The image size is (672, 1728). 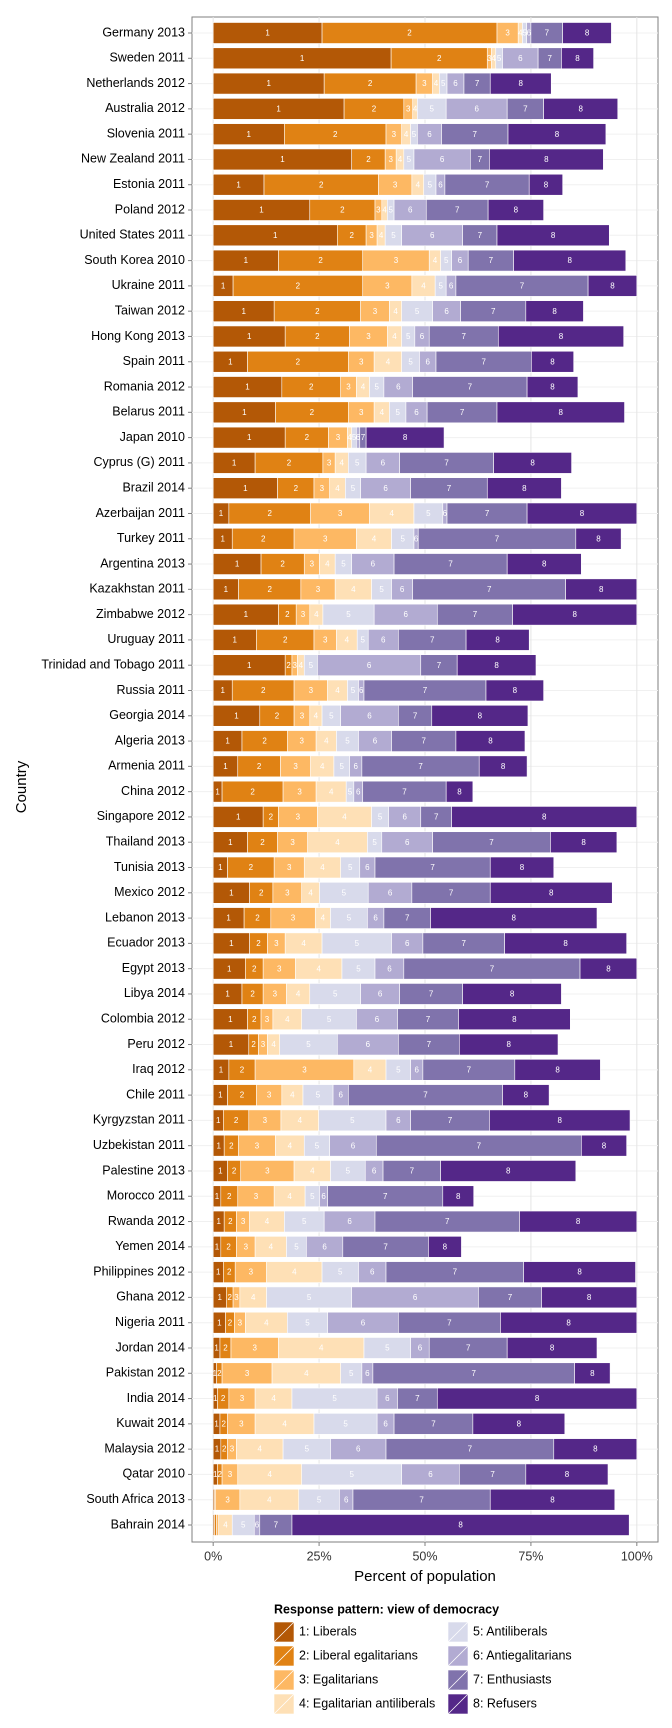 I want to click on y-tick-label: South Korea 2010, so click(x=134, y=260).